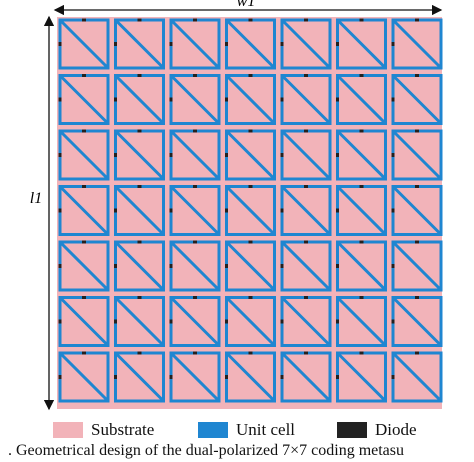 The width and height of the screenshot is (474, 462). What do you see at coordinates (123, 429) in the screenshot?
I see `legend-label-substrate: Substrate` at bounding box center [123, 429].